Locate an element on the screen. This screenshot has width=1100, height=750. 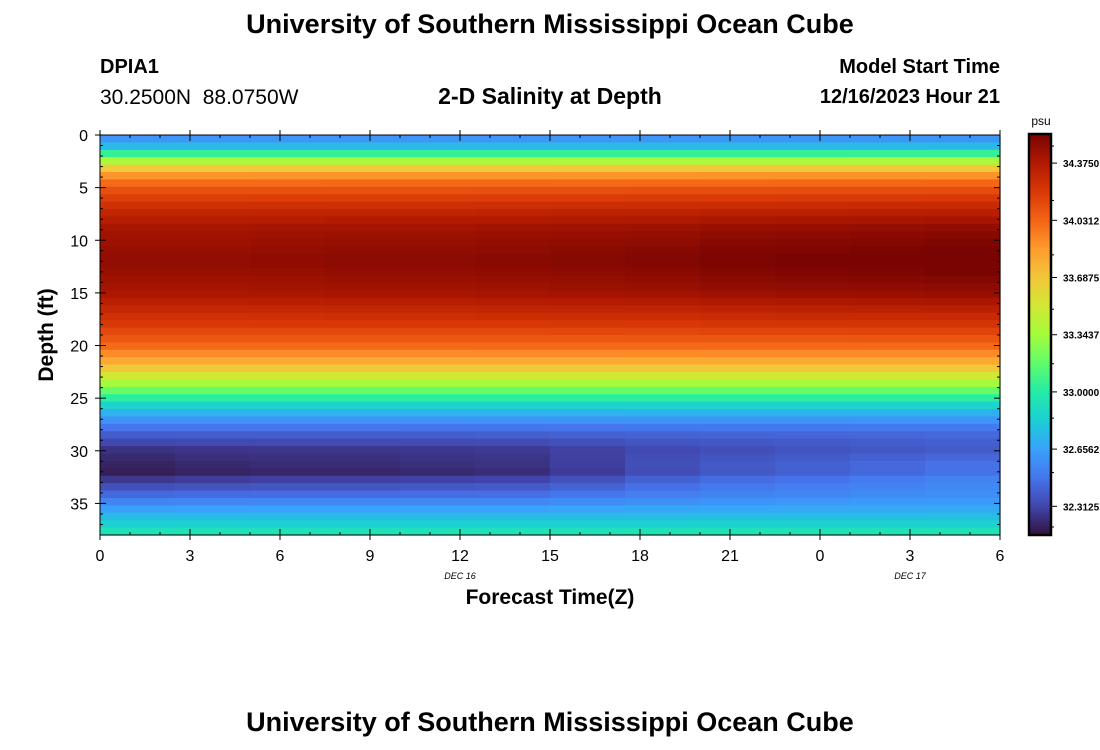
x-tick-label: 0 is located at coordinates (100, 556).